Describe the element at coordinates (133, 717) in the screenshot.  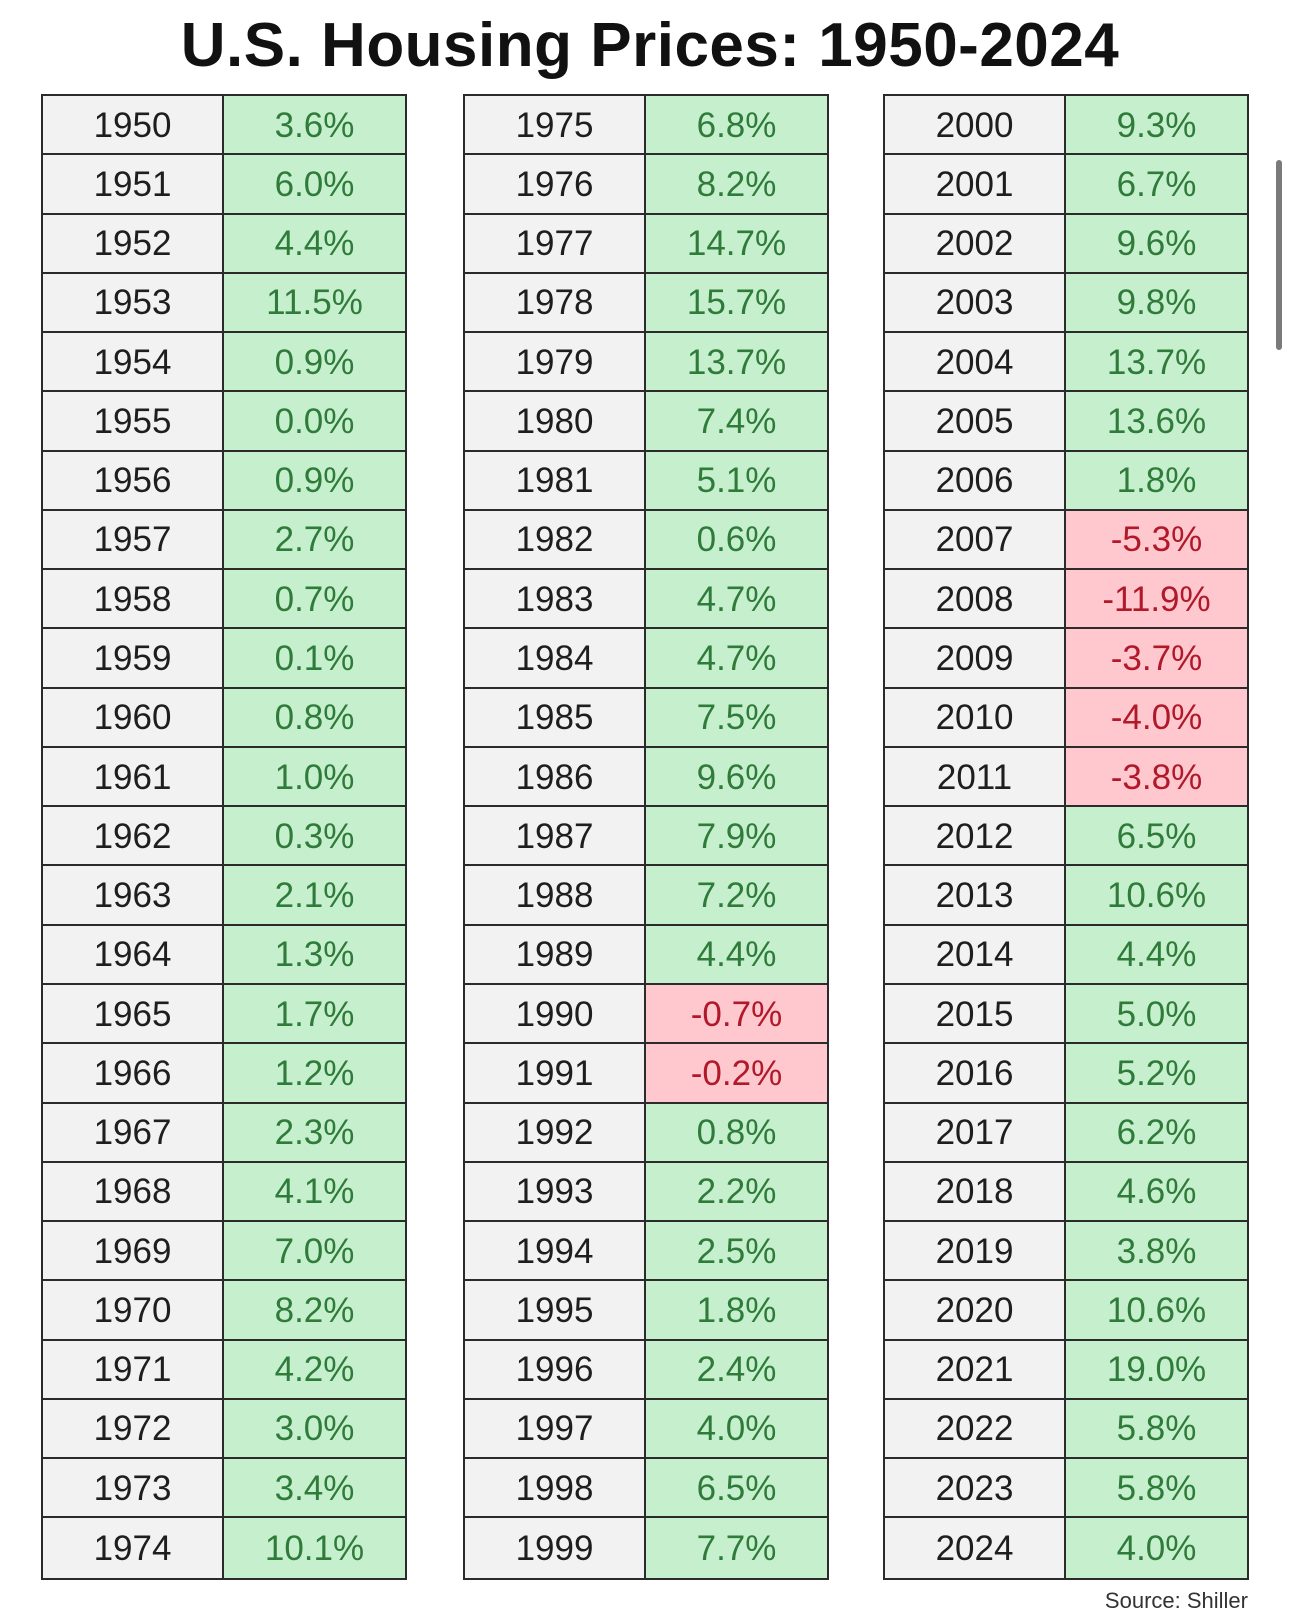
I see `year-cell: 1960` at that location.